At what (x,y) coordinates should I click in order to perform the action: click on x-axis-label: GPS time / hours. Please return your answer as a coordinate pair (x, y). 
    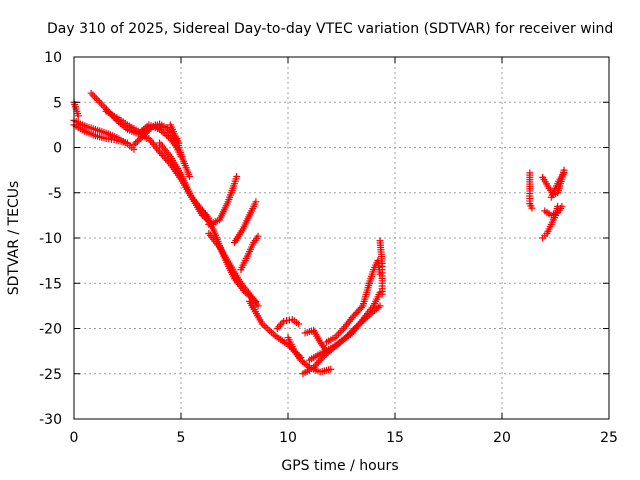
    Looking at the image, I should click on (339, 466).